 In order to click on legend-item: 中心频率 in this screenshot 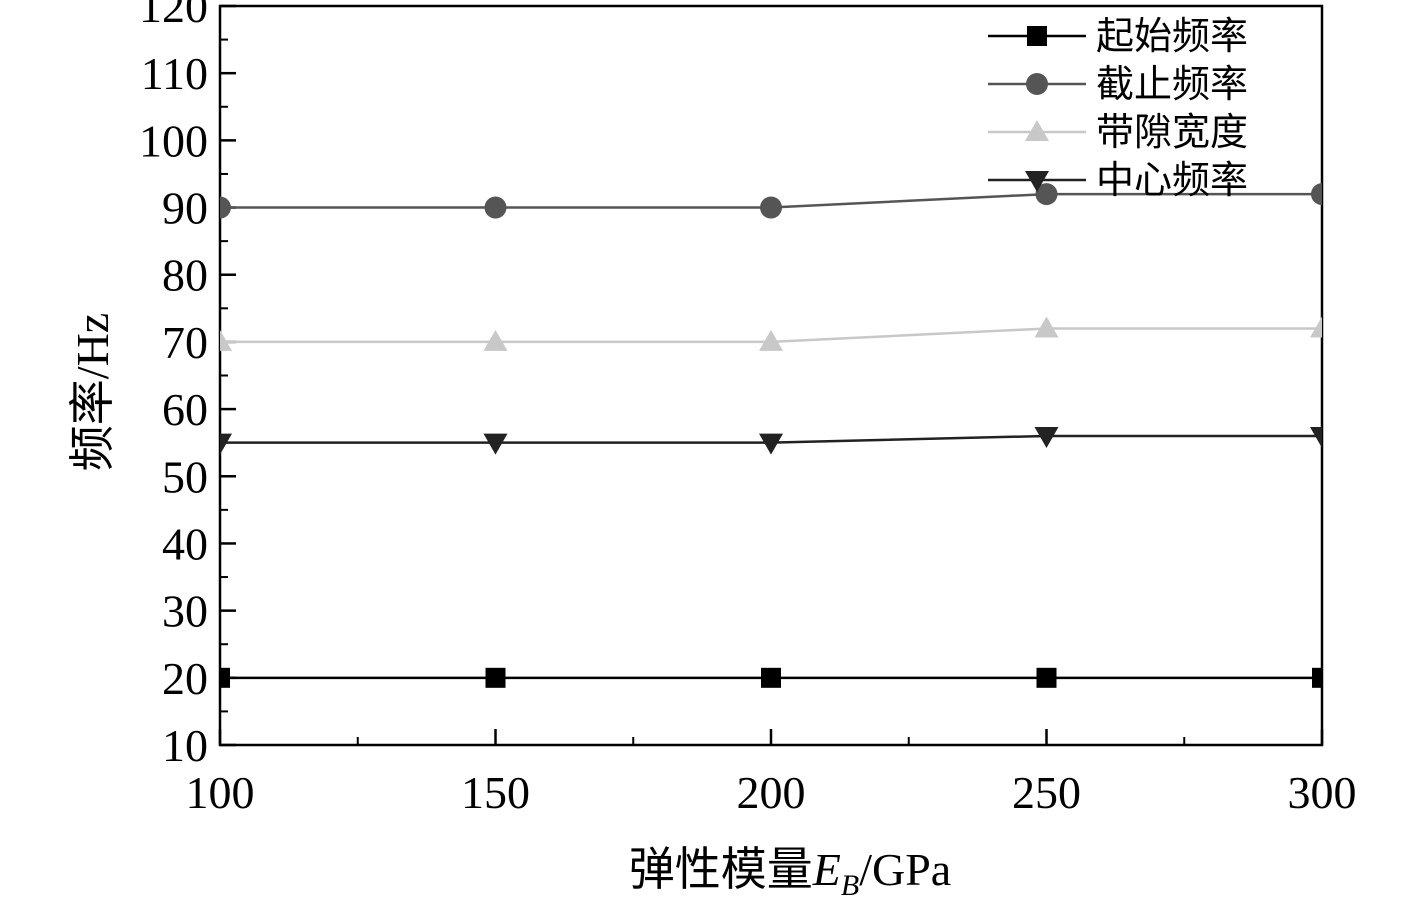, I will do `click(1118, 181)`.